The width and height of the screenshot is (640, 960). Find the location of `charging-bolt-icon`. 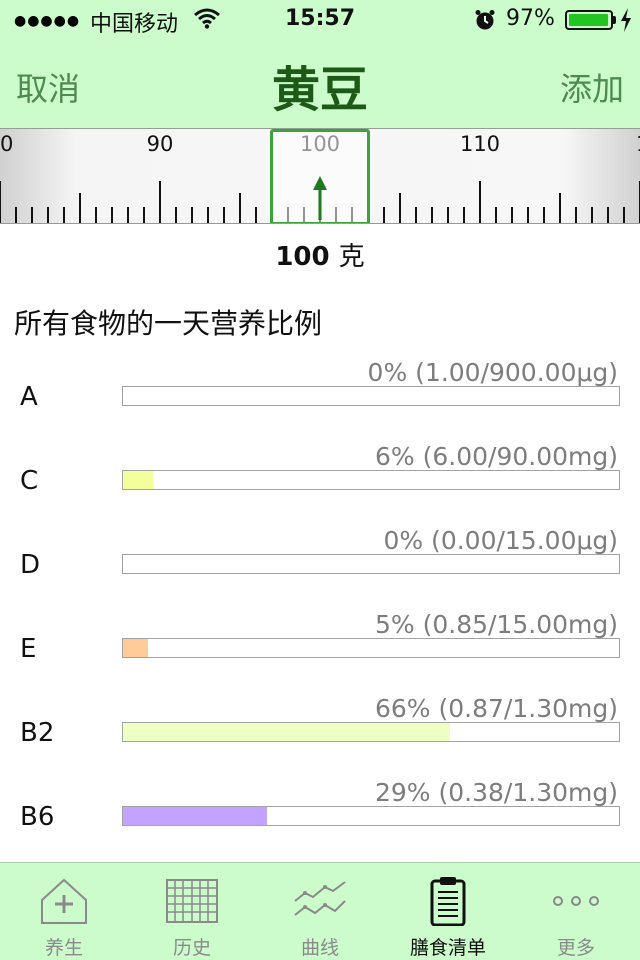

charging-bolt-icon is located at coordinates (626, 22).